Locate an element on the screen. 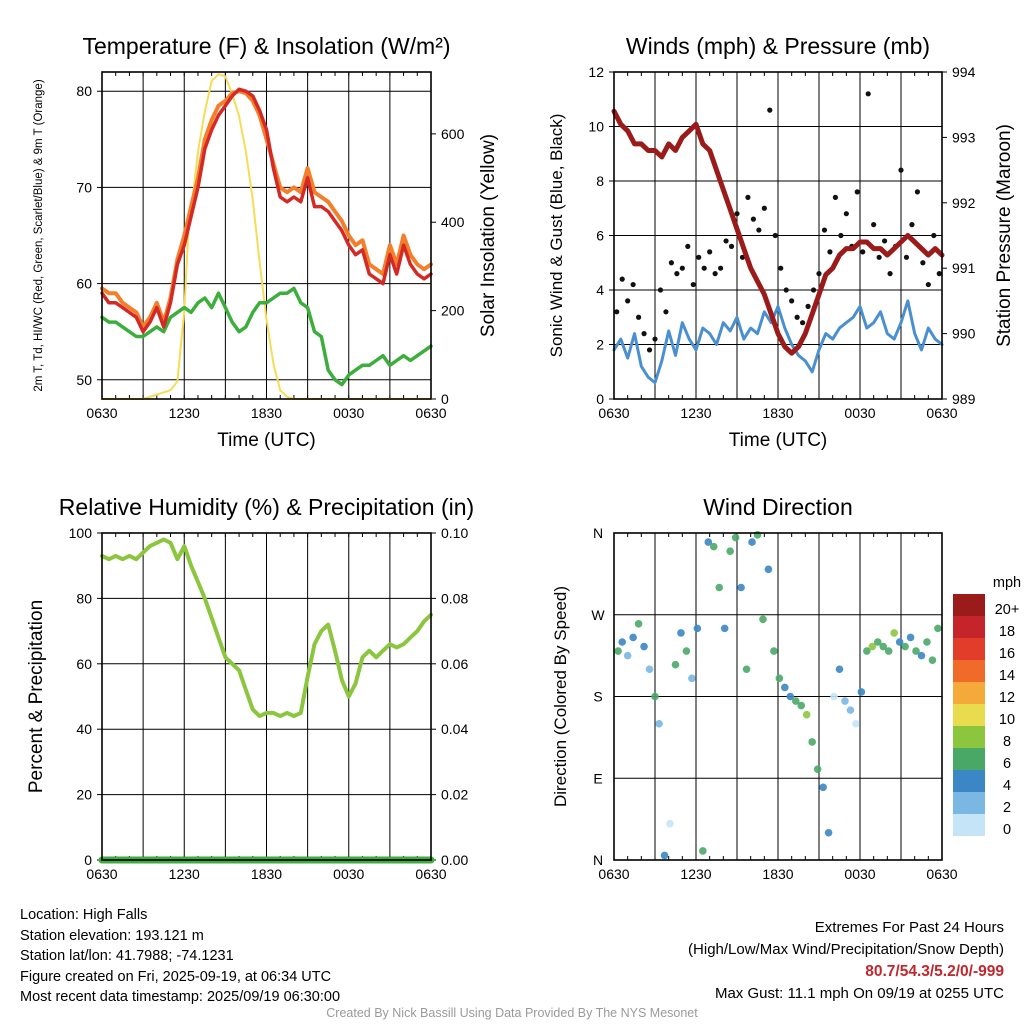 The image size is (1024, 1024). y2-tick-label: 992 is located at coordinates (964, 203).